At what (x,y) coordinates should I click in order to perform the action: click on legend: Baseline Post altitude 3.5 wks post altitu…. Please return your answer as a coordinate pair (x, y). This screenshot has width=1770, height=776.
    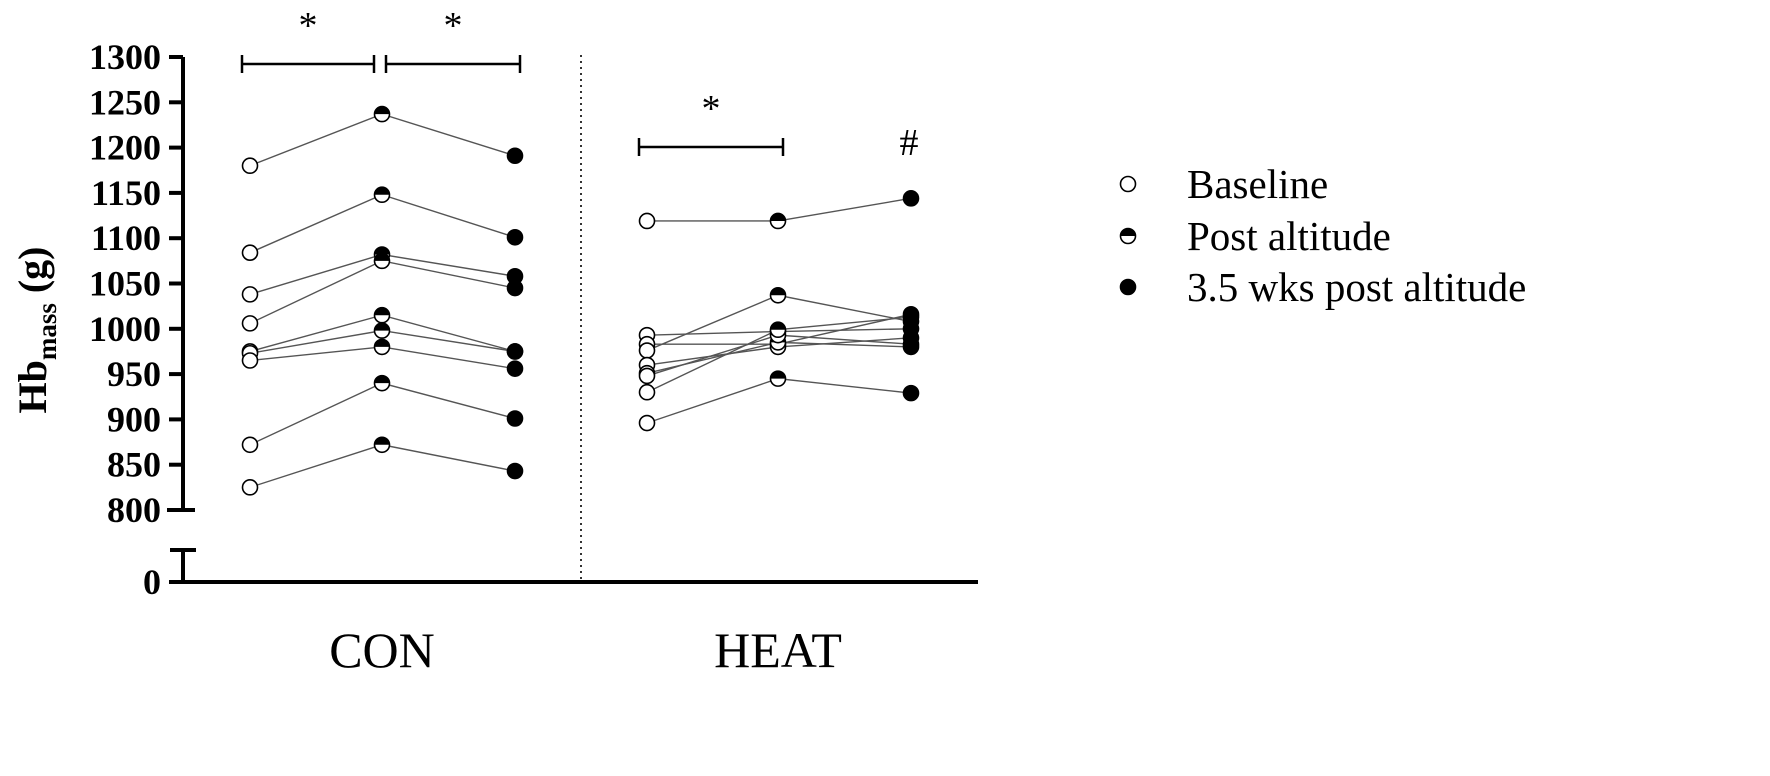
    Looking at the image, I should click on (1322, 235).